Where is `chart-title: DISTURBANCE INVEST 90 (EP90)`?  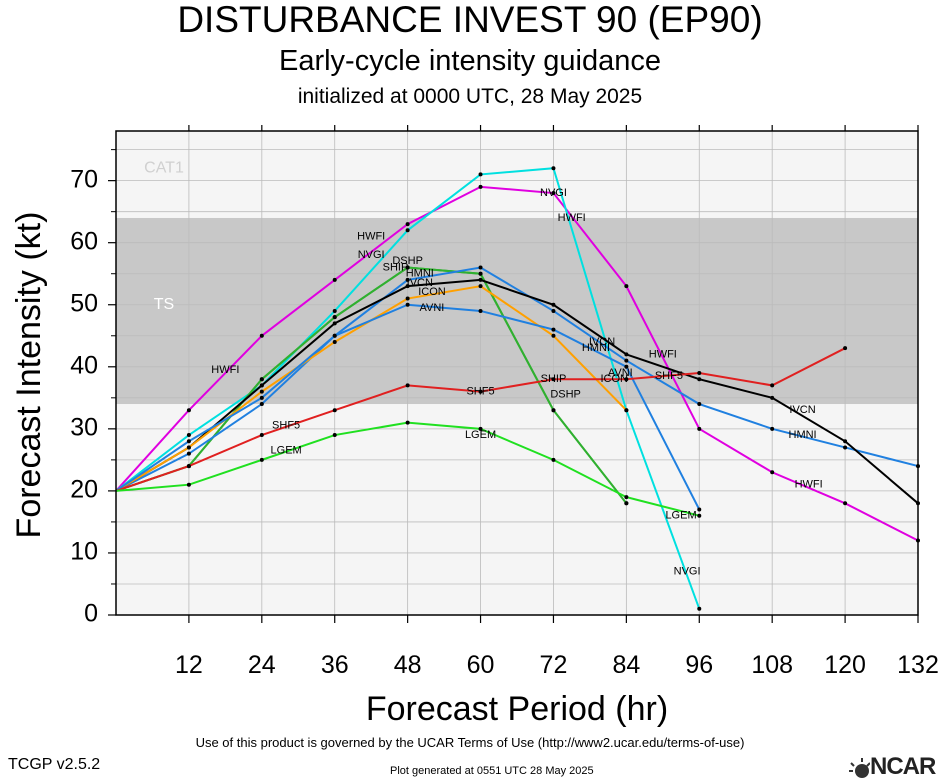
chart-title: DISTURBANCE INVEST 90 (EP90) is located at coordinates (470, 20).